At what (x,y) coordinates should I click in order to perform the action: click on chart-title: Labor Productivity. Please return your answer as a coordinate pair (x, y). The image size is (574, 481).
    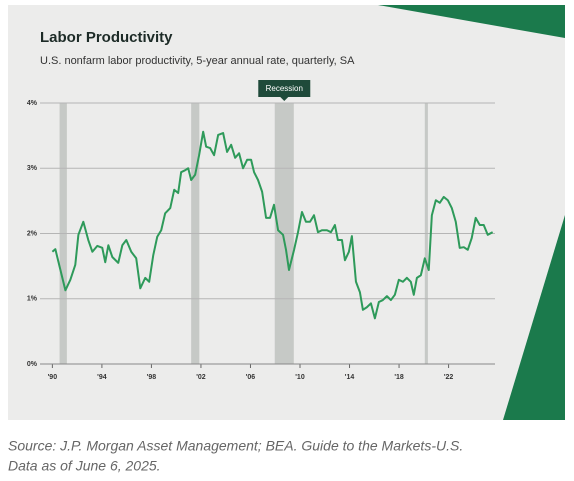
    Looking at the image, I should click on (106, 37).